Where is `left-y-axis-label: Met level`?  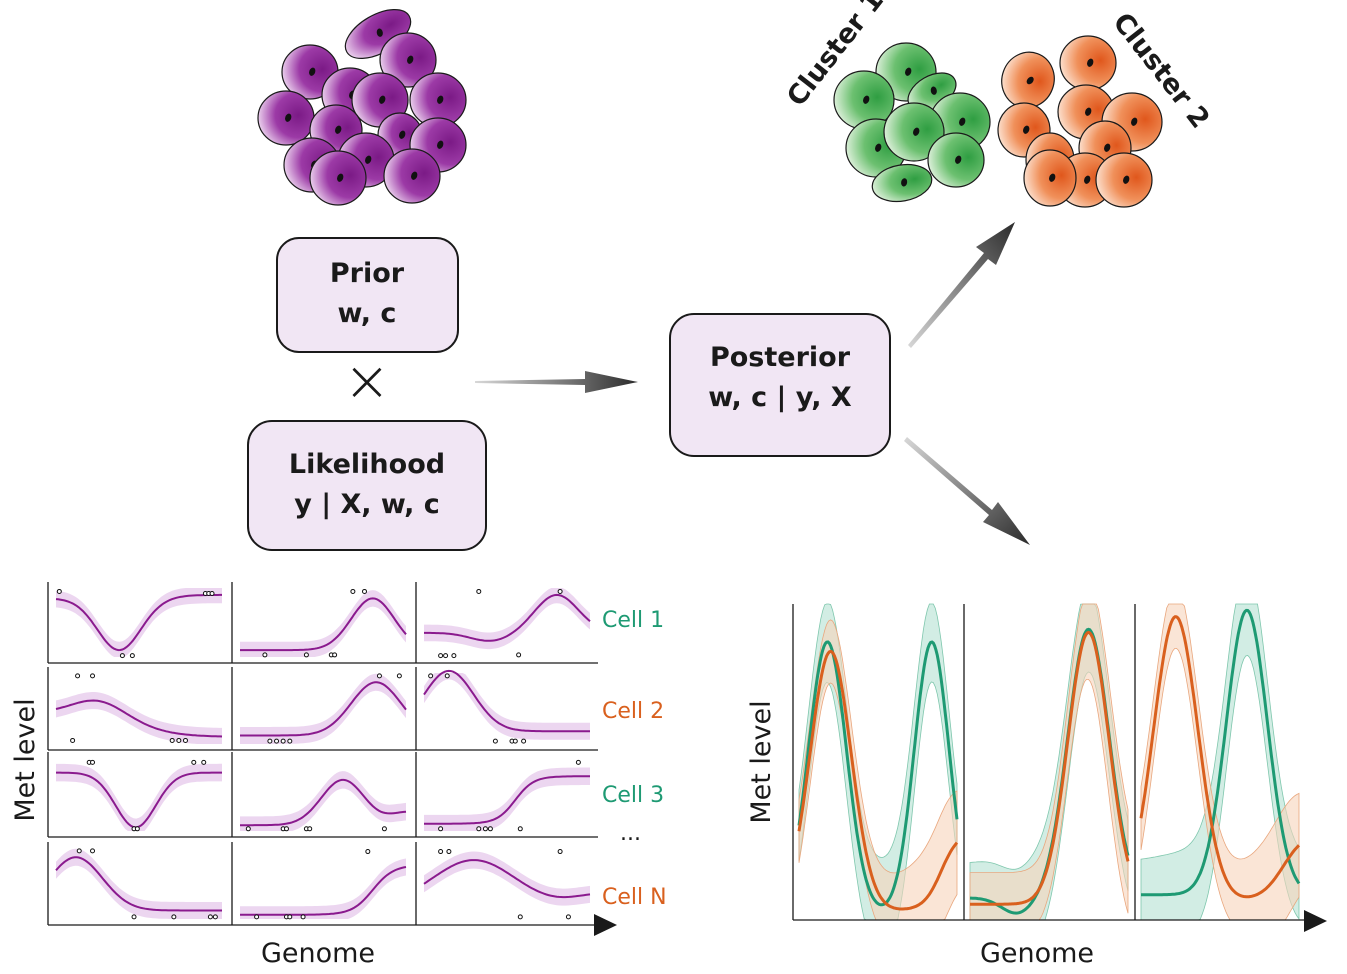
left-y-axis-label: Met level is located at coordinates (25, 759).